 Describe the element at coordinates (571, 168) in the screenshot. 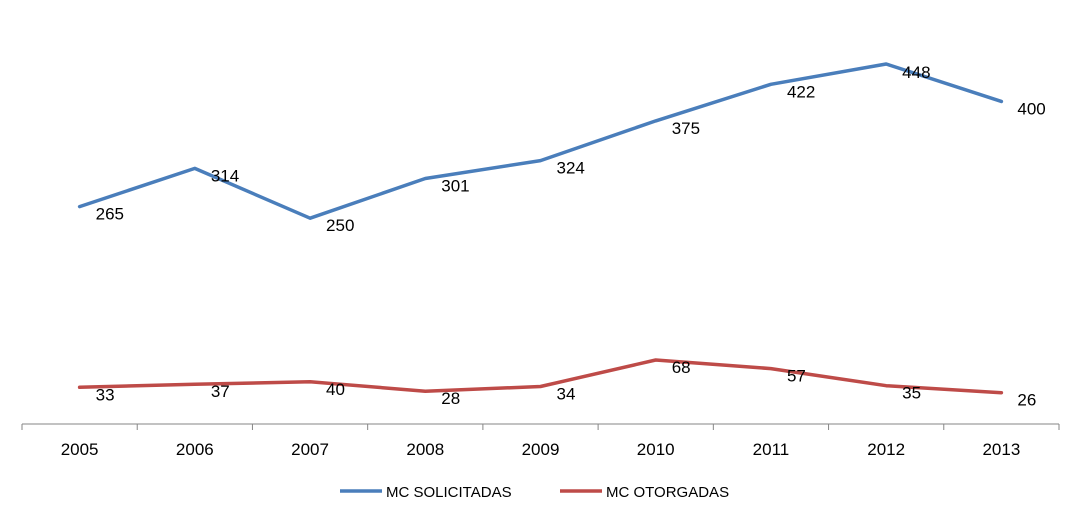

I see `data-label: 324` at that location.